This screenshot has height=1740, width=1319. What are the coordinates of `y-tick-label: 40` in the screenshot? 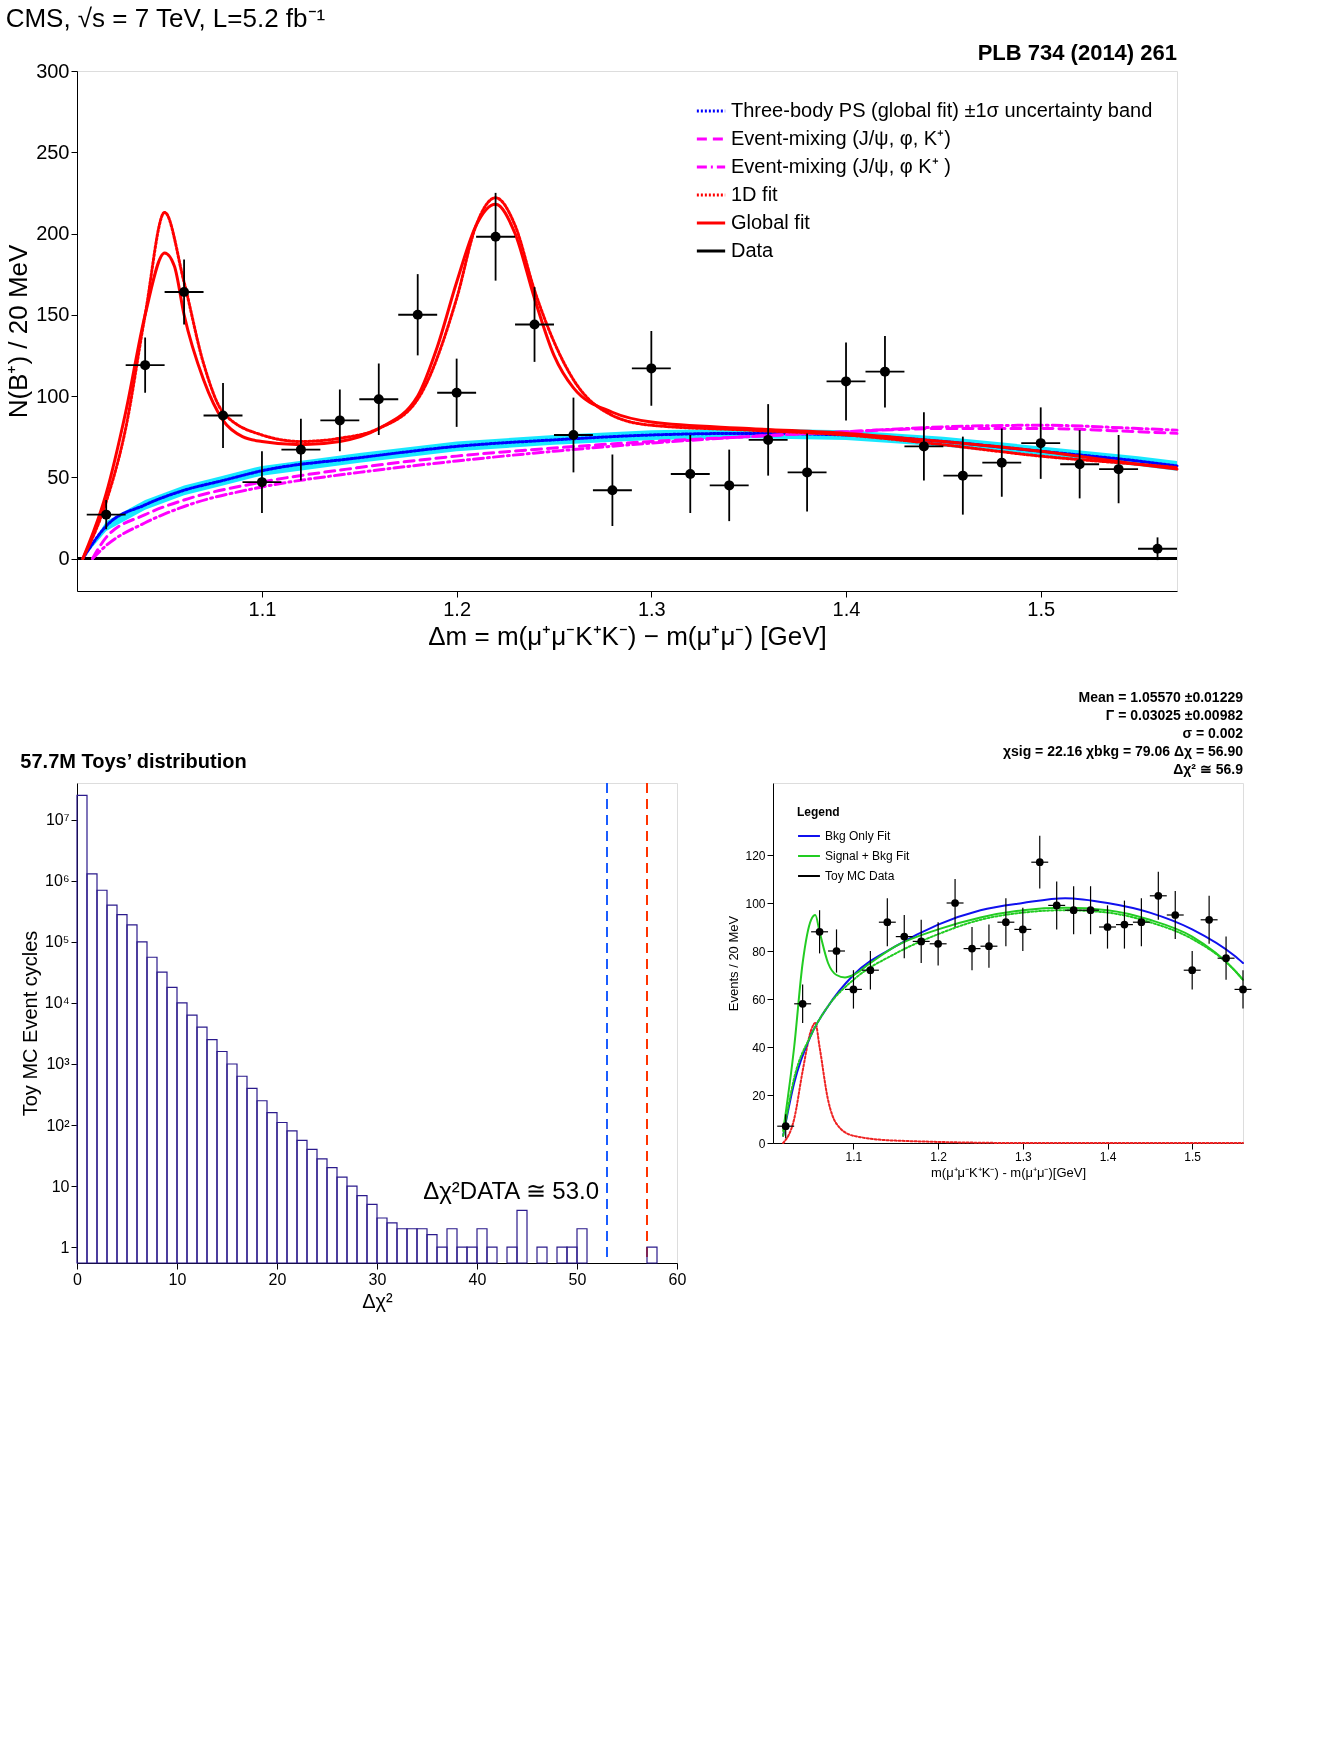 It's located at (759, 1047).